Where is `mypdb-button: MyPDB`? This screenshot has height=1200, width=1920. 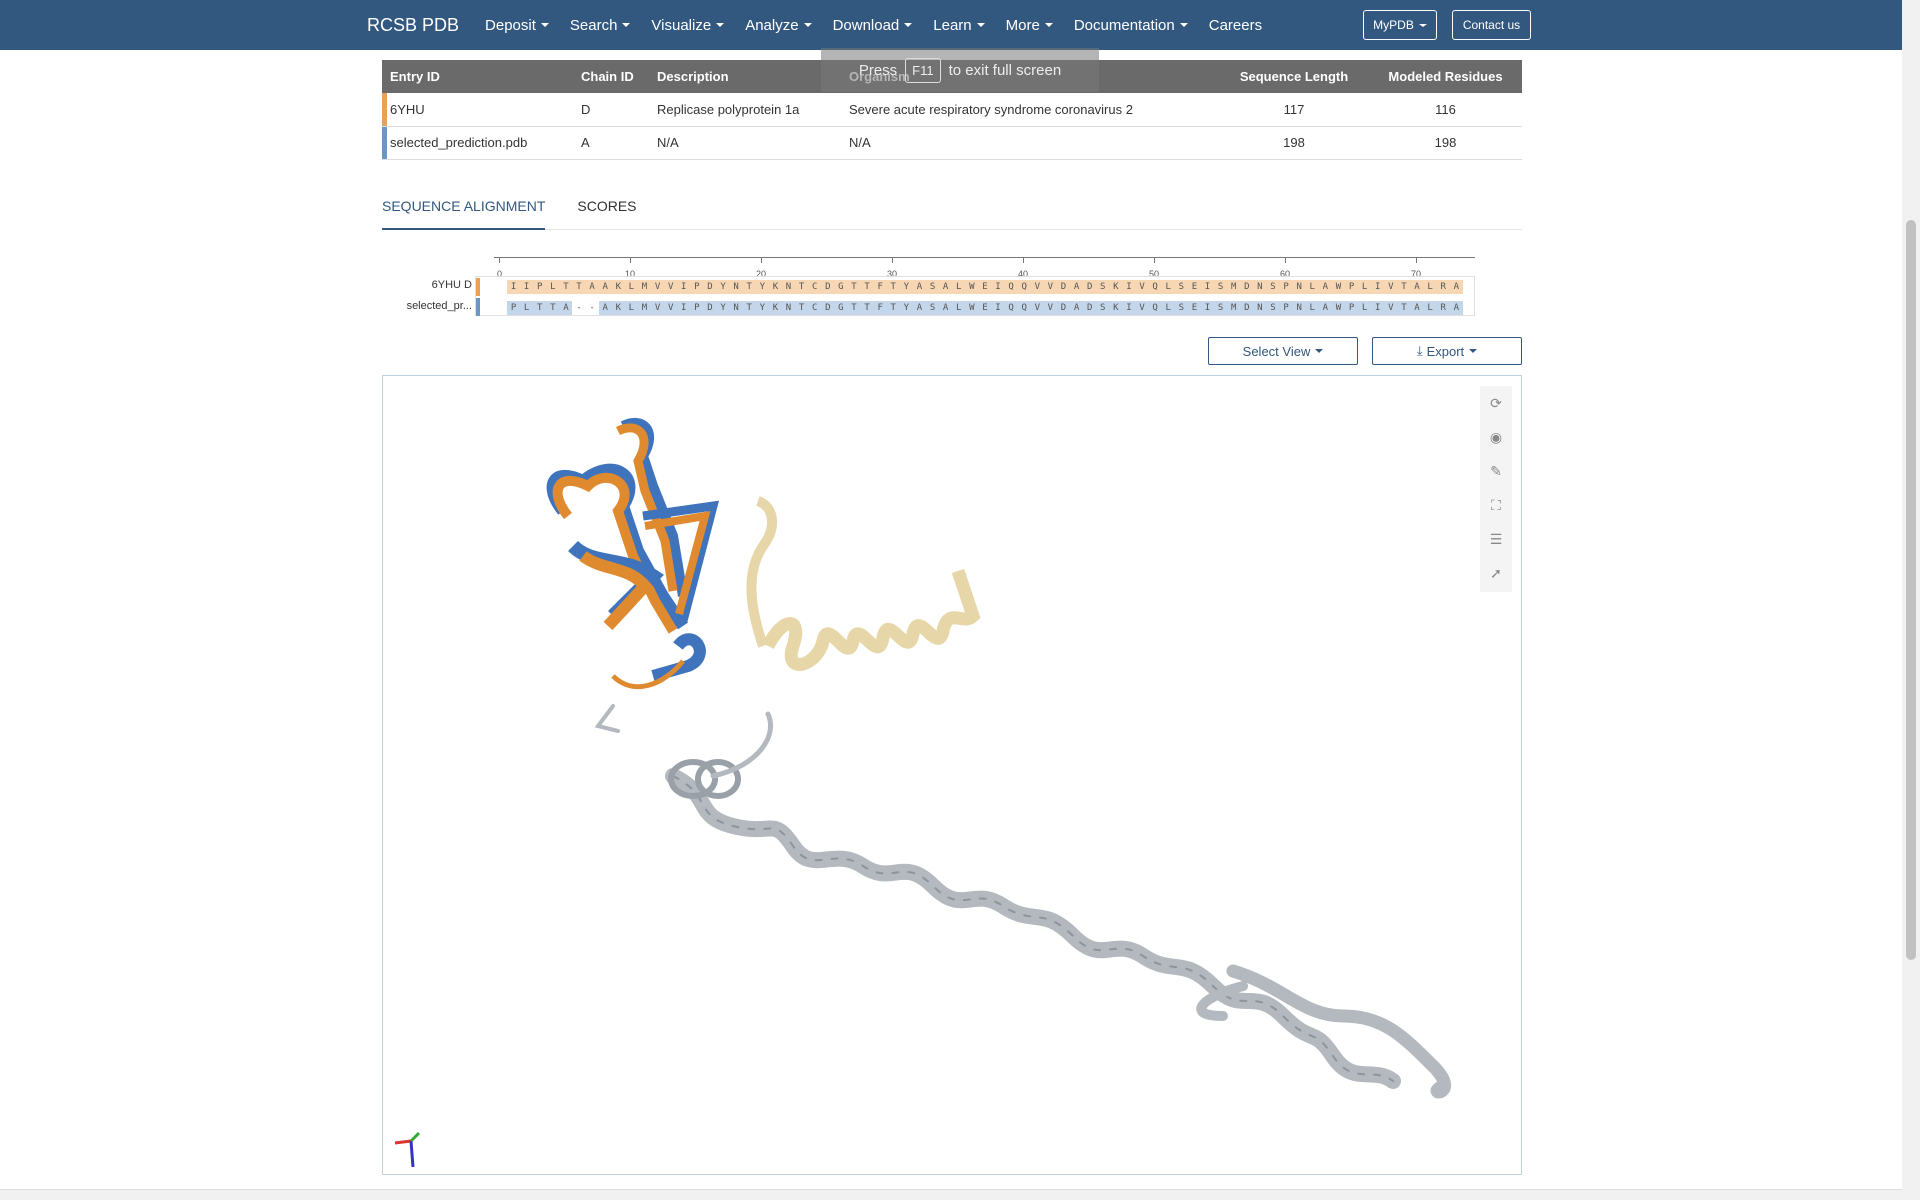 mypdb-button: MyPDB is located at coordinates (1400, 25).